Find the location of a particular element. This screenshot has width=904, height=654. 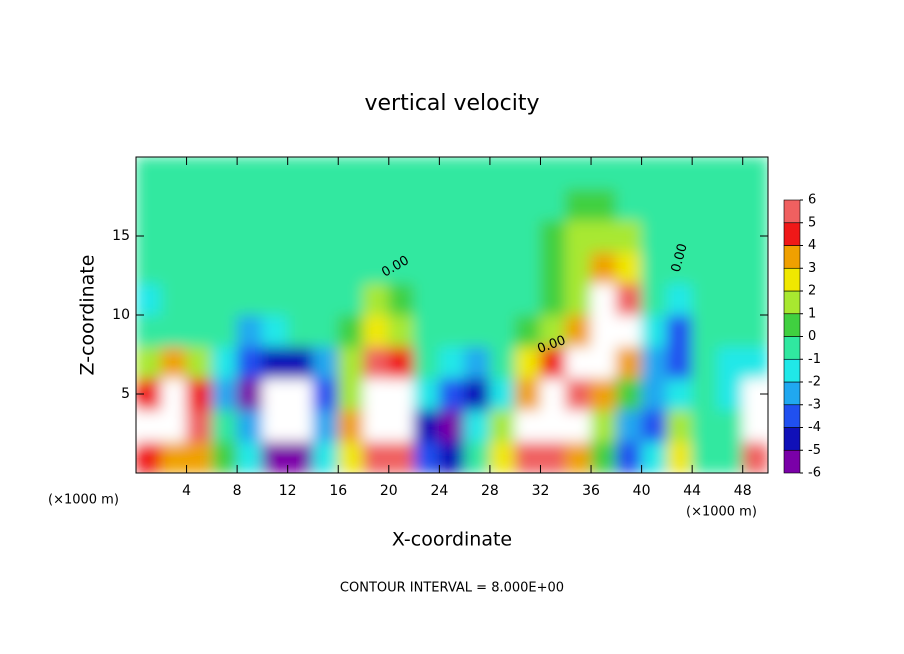

colorbar-label: -3 is located at coordinates (814, 404).